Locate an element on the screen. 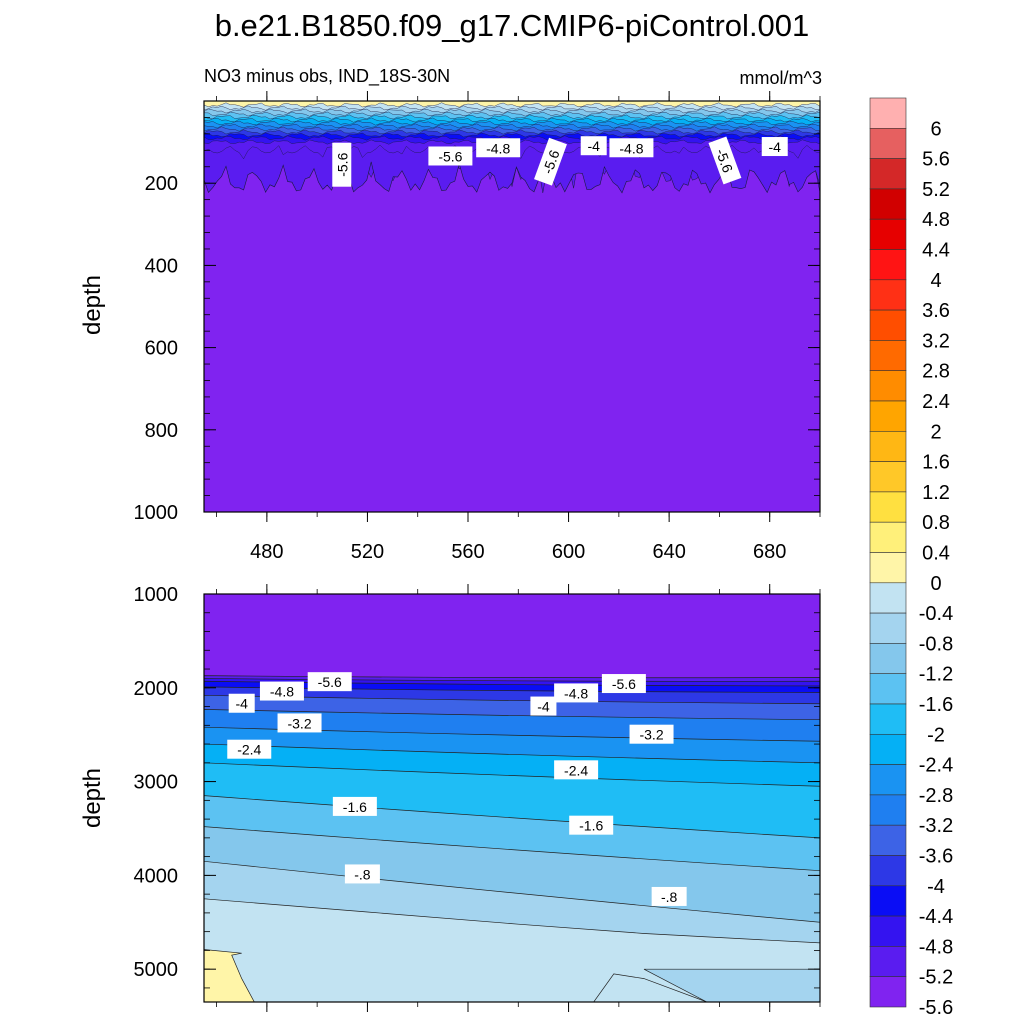  contour-label: -1.6 is located at coordinates (591, 825).